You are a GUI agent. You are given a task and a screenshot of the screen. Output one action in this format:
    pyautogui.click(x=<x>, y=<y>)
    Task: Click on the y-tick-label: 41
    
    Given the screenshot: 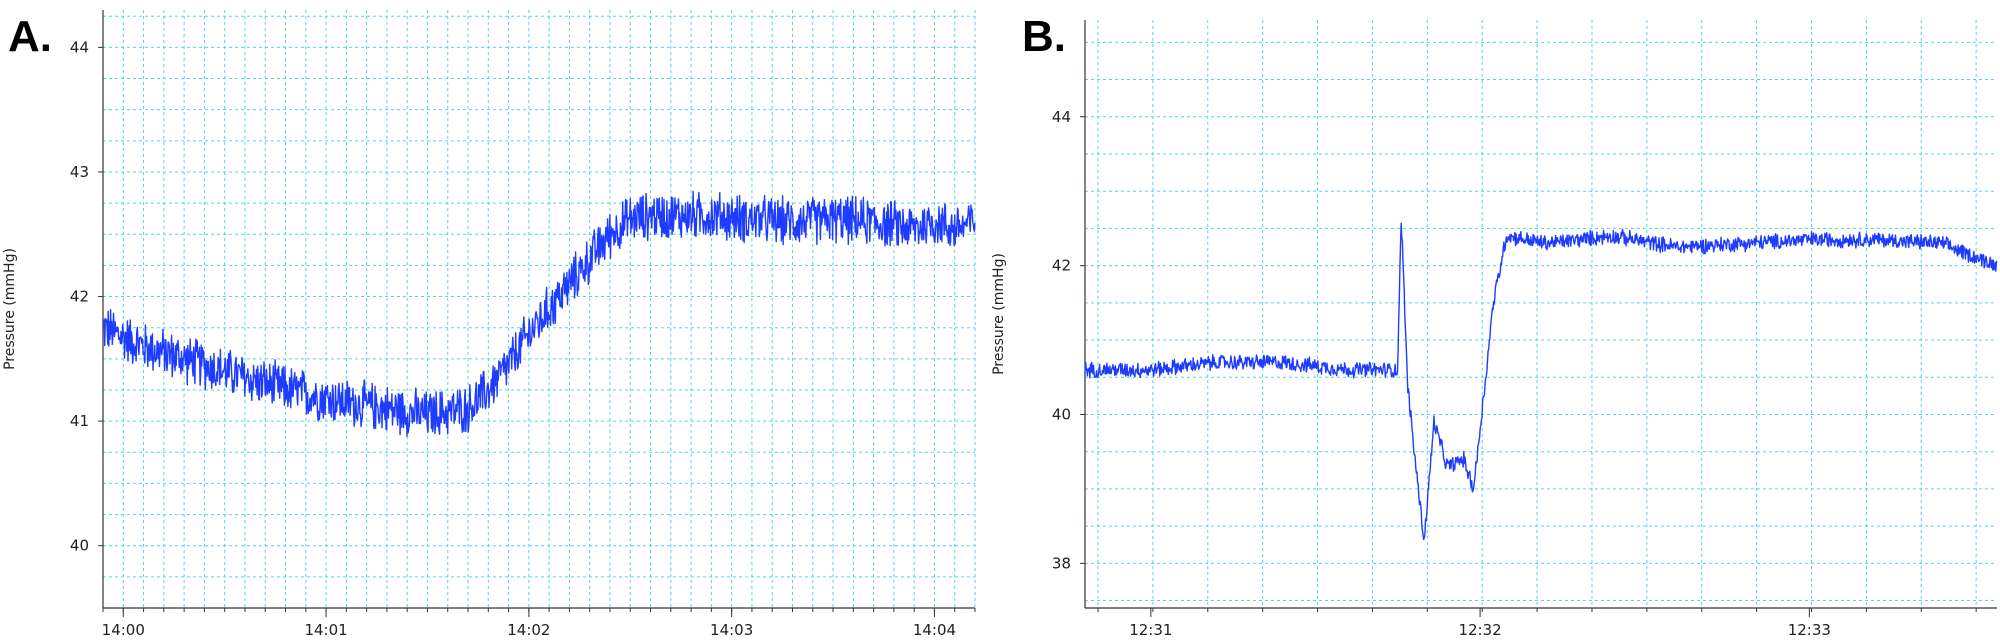 What is the action you would take?
    pyautogui.click(x=79, y=421)
    